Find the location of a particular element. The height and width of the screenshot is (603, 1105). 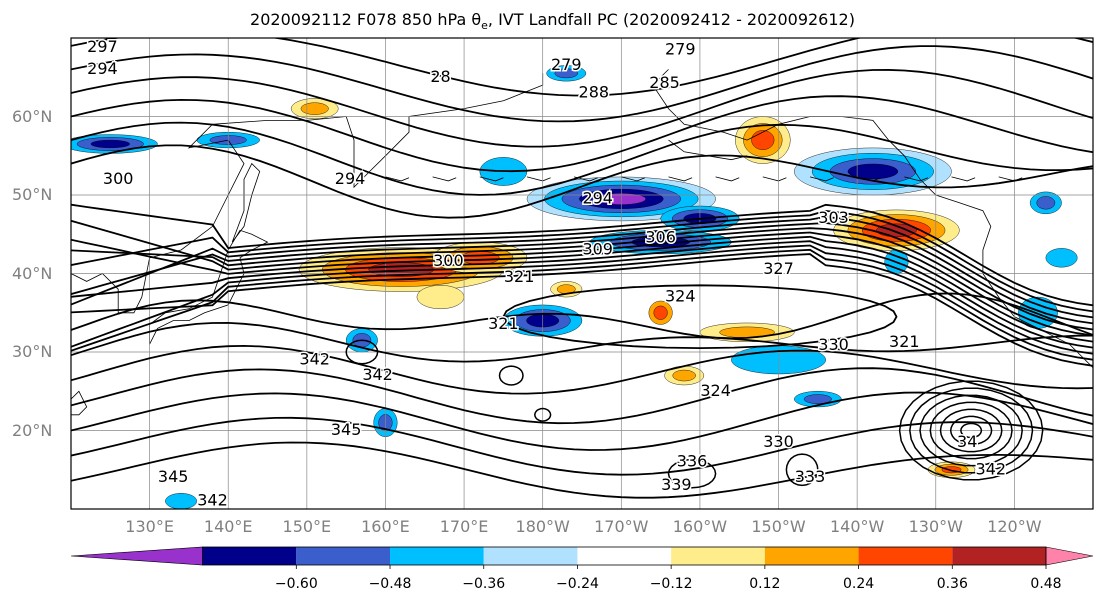

colorbar-frame is located at coordinates (624, 556).